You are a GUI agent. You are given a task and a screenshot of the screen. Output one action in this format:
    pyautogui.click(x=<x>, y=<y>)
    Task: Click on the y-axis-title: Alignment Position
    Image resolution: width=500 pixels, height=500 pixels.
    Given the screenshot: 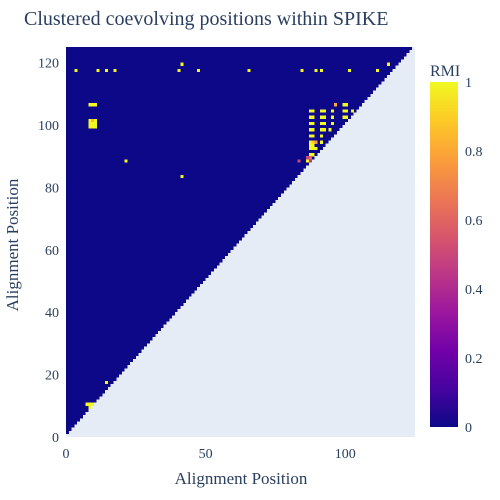 What is the action you would take?
    pyautogui.click(x=12, y=244)
    